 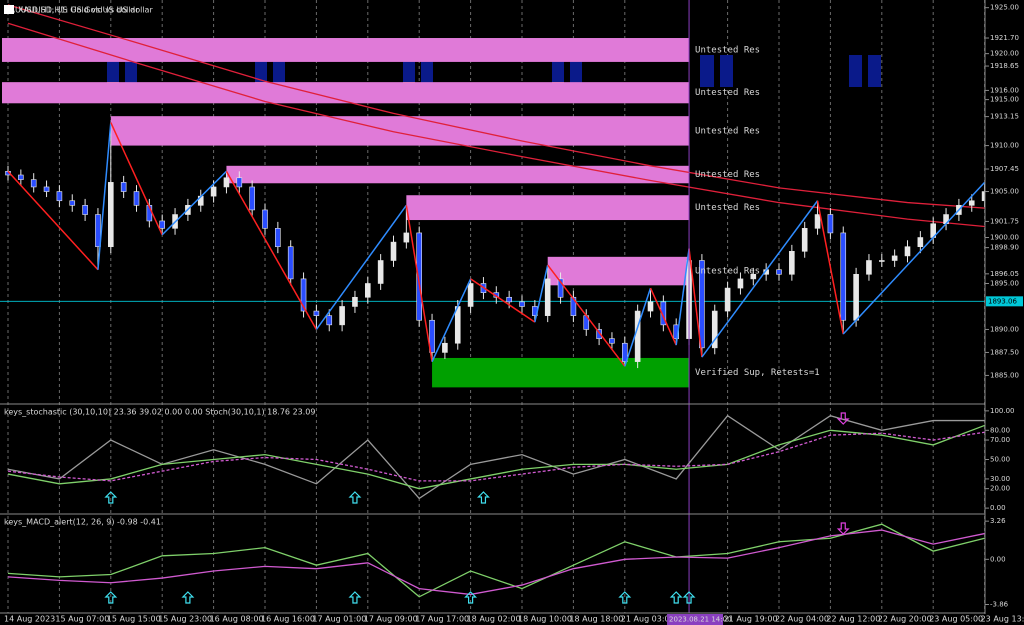 I want to click on y-tick-label: 1895.00, so click(x=1004, y=283).